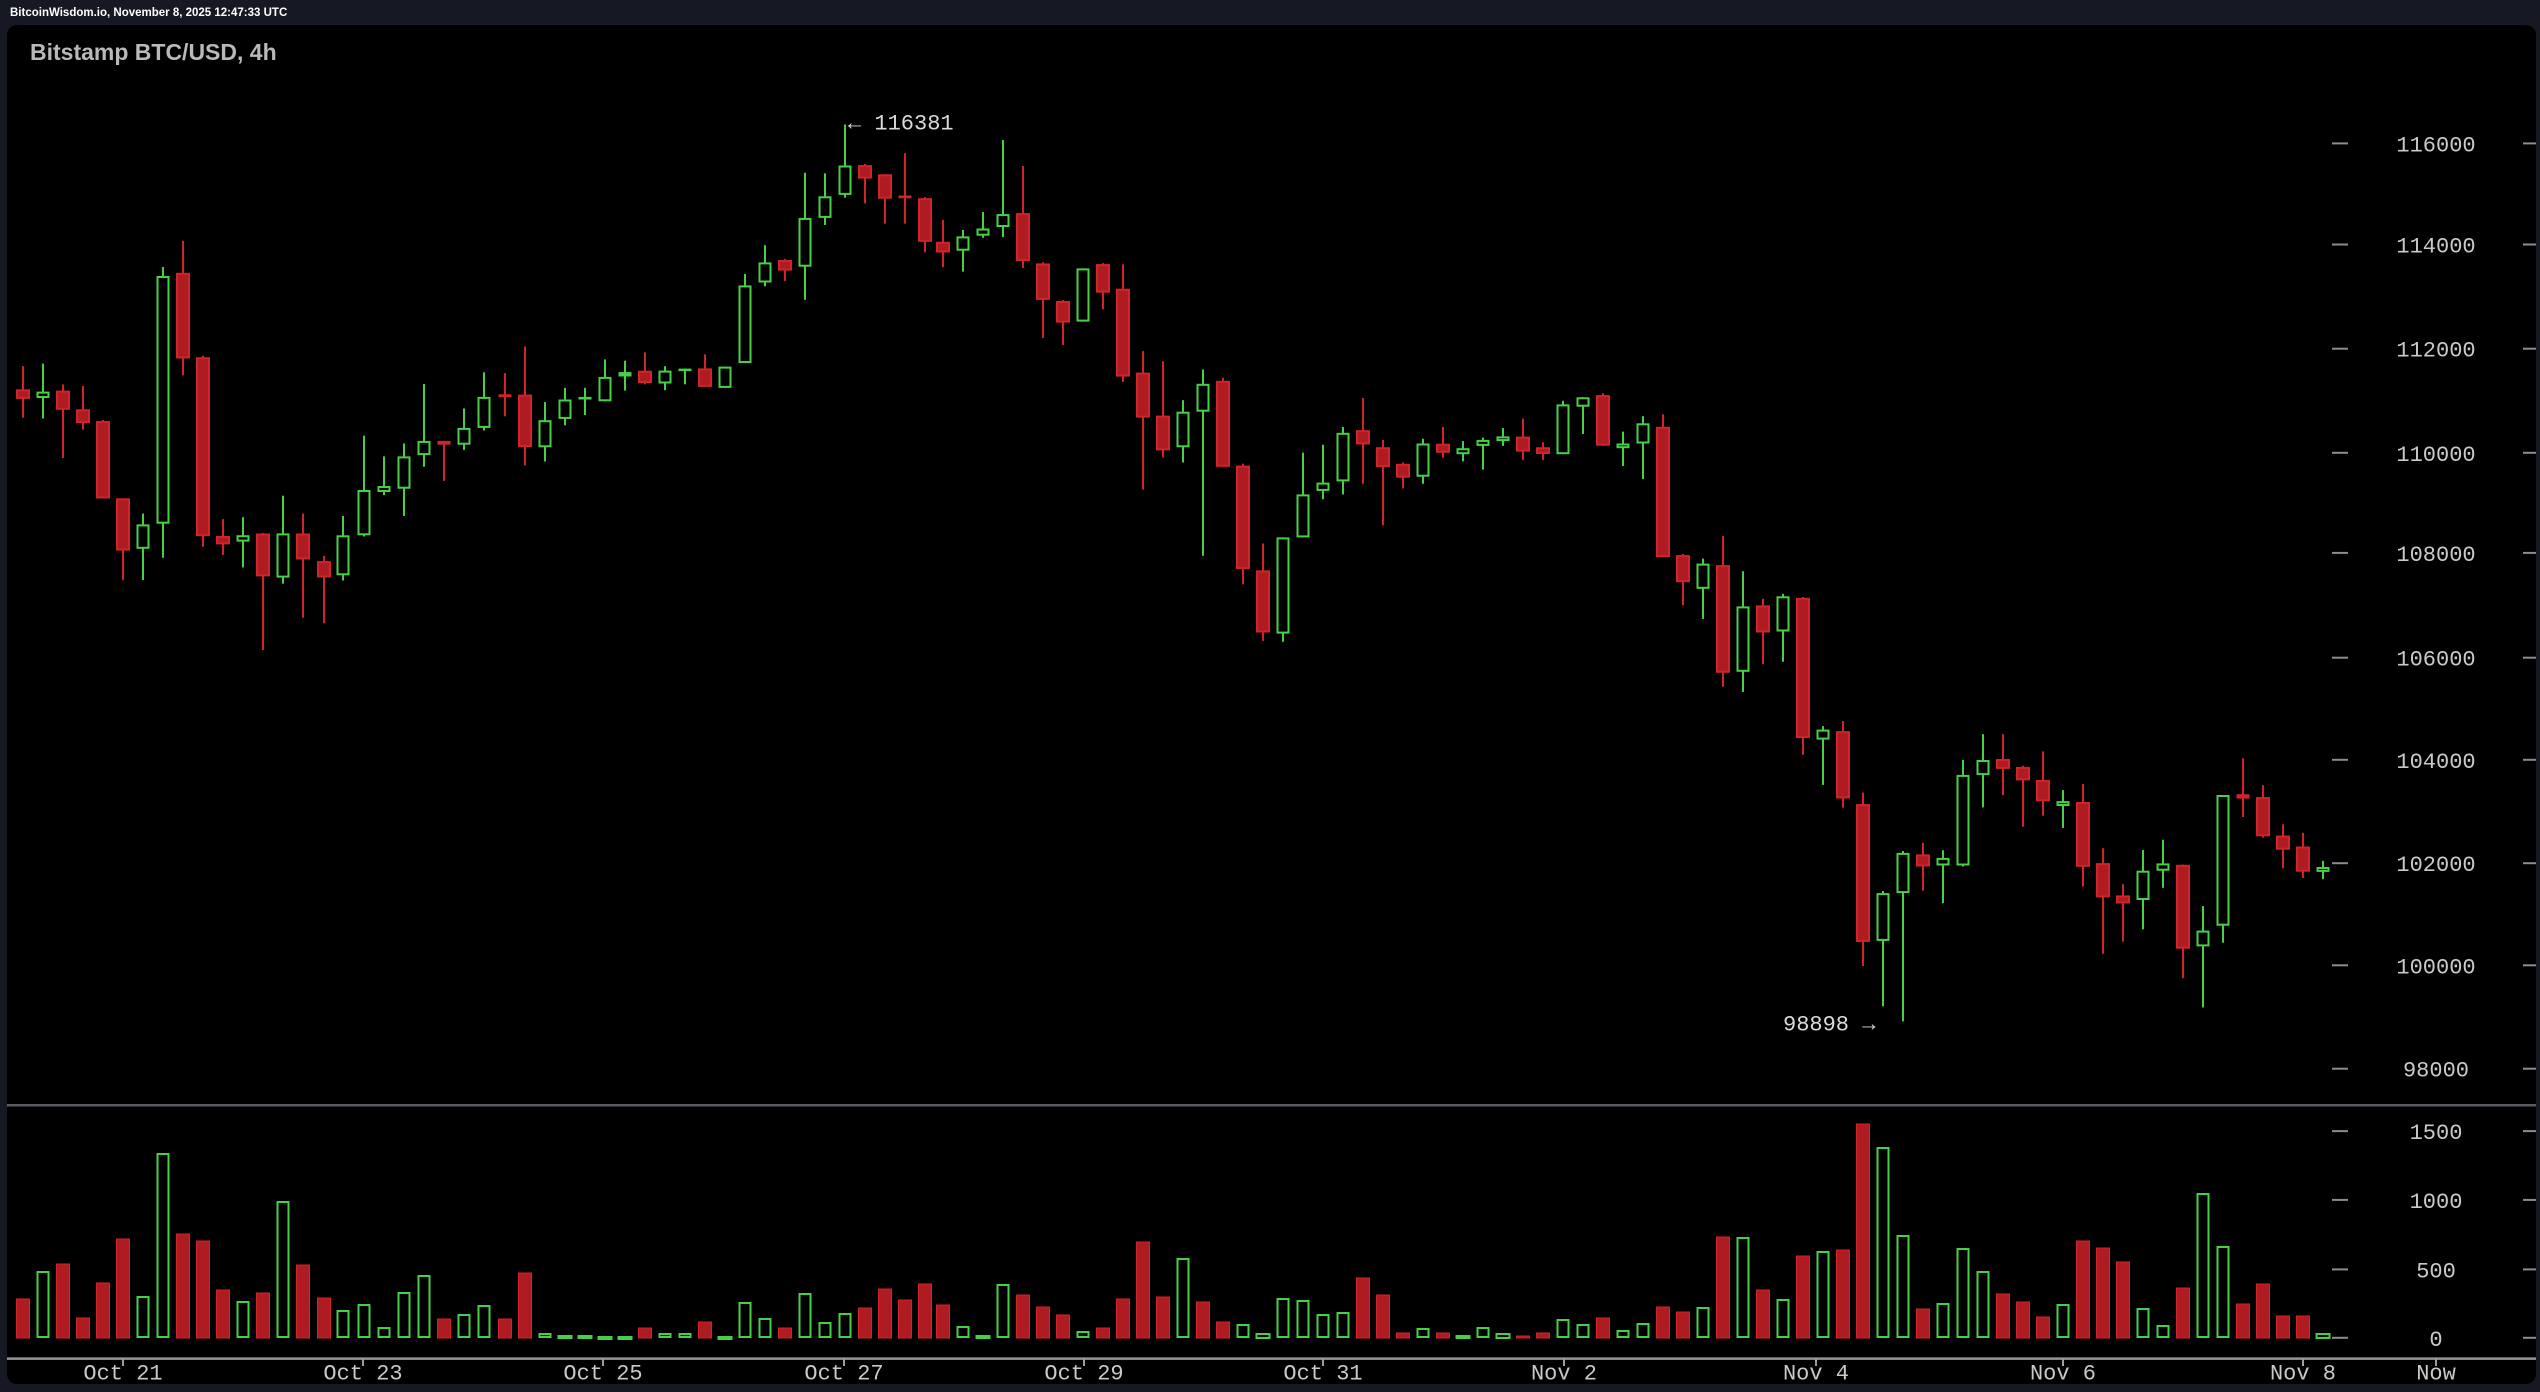 The image size is (2540, 1392). I want to click on svg-text: 100000, so click(2435, 967).